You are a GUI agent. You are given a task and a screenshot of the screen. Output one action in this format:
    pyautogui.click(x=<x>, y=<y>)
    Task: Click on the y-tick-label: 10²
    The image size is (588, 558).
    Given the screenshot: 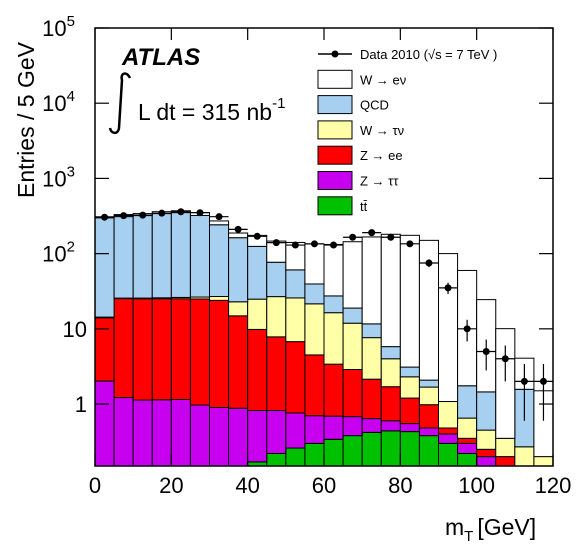 What is the action you would take?
    pyautogui.click(x=58, y=253)
    